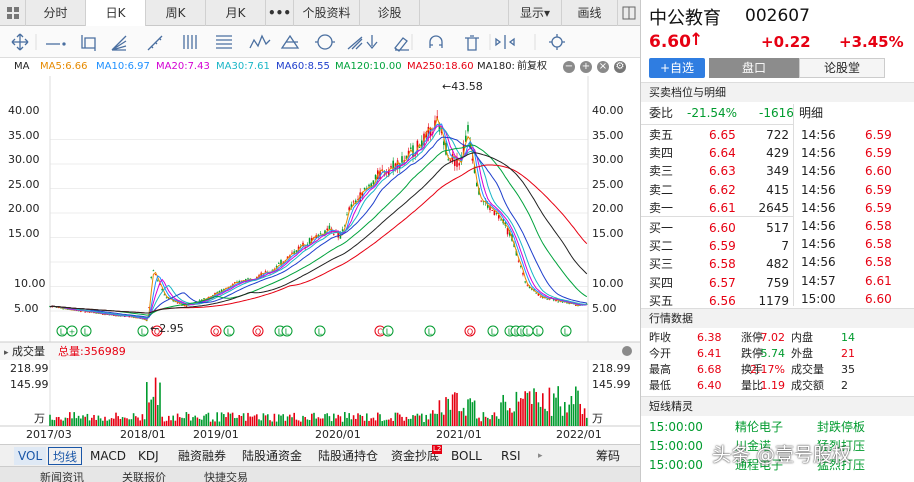 Image resolution: width=914 pixels, height=482 pixels. What do you see at coordinates (586, 67) in the screenshot?
I see `plus-icon: +` at bounding box center [586, 67].